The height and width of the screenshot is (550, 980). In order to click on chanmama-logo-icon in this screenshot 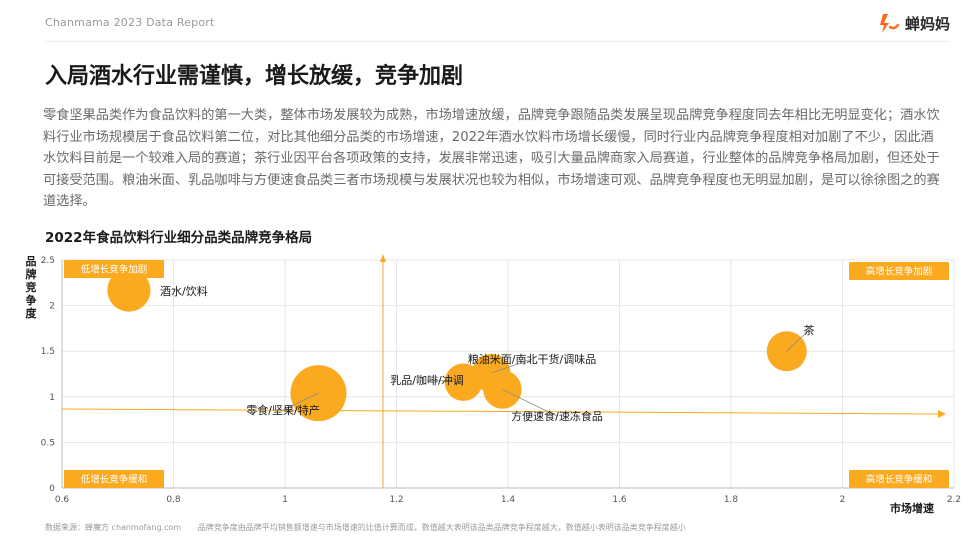, I will do `click(889, 23)`.